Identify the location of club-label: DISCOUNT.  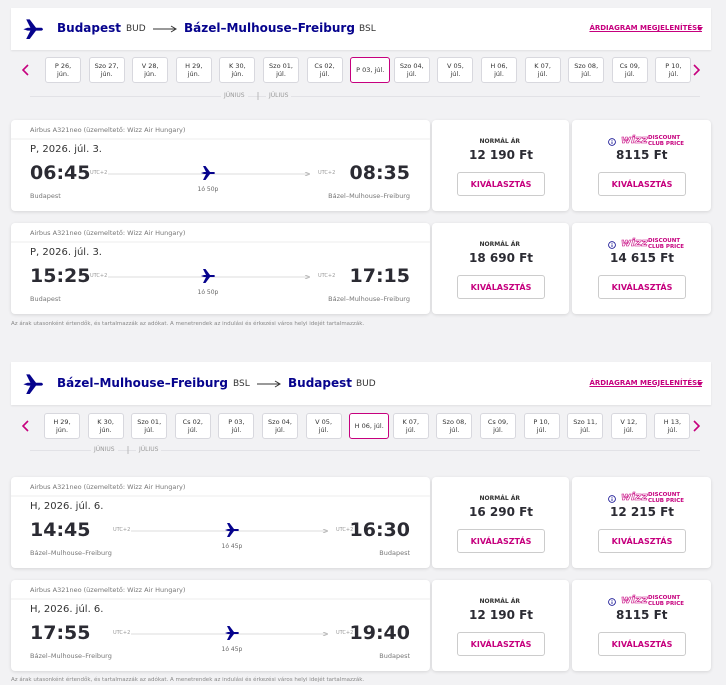
(664, 241).